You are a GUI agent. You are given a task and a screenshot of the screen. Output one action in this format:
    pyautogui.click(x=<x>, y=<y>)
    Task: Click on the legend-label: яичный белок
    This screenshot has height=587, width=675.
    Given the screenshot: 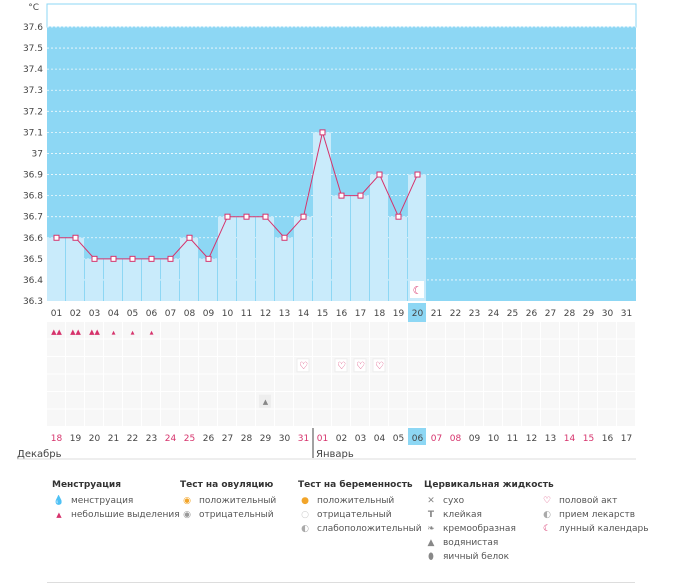 What is the action you would take?
    pyautogui.click(x=476, y=557)
    